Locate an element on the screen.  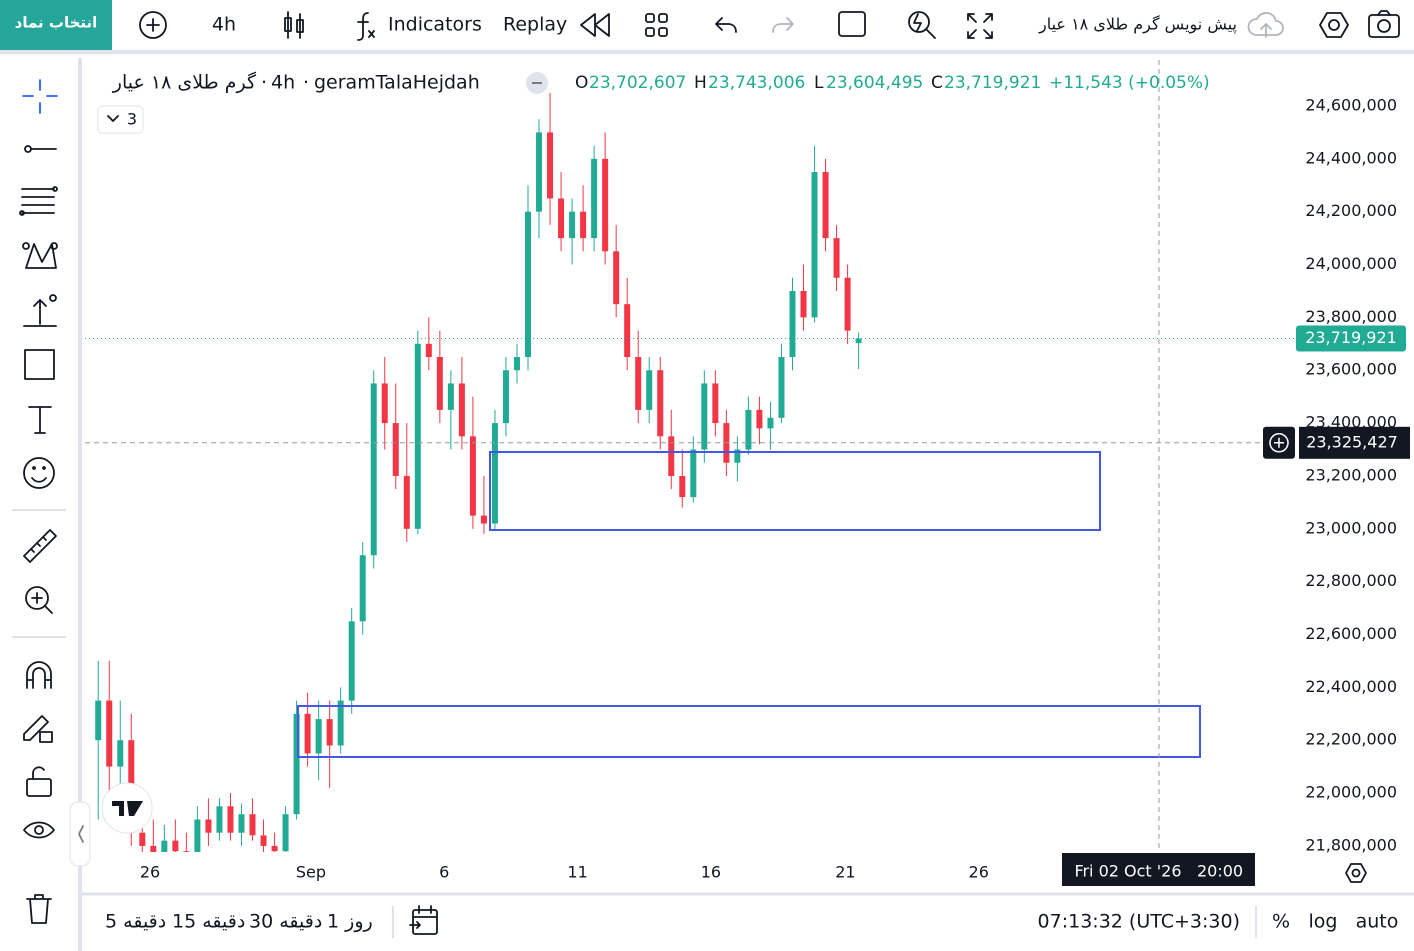
indicators-button: Indicators is located at coordinates (435, 25).